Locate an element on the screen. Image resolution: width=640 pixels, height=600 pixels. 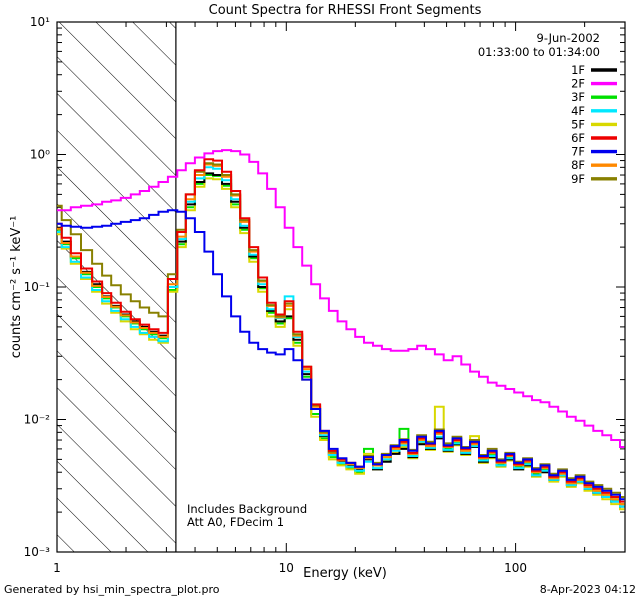
x-tick-label: 10 is located at coordinates (286, 568).